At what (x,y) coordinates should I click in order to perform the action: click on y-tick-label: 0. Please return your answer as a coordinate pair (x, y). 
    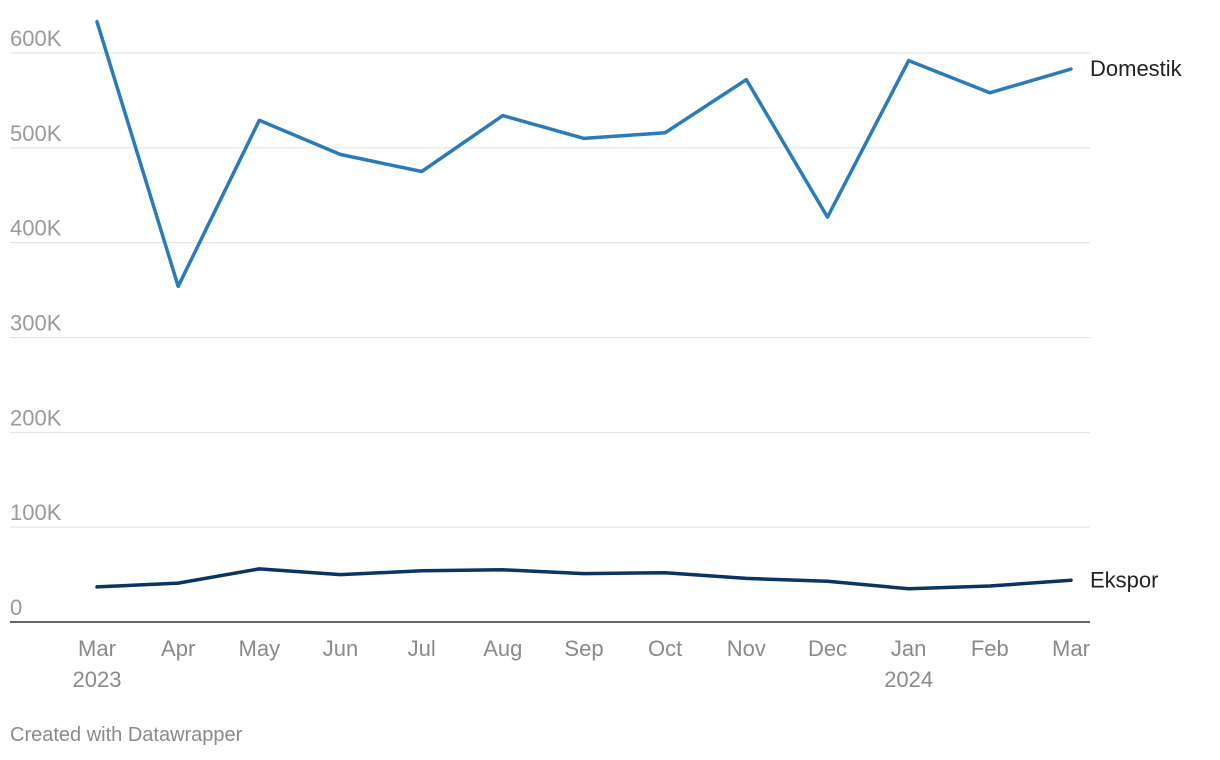
    Looking at the image, I should click on (16, 607).